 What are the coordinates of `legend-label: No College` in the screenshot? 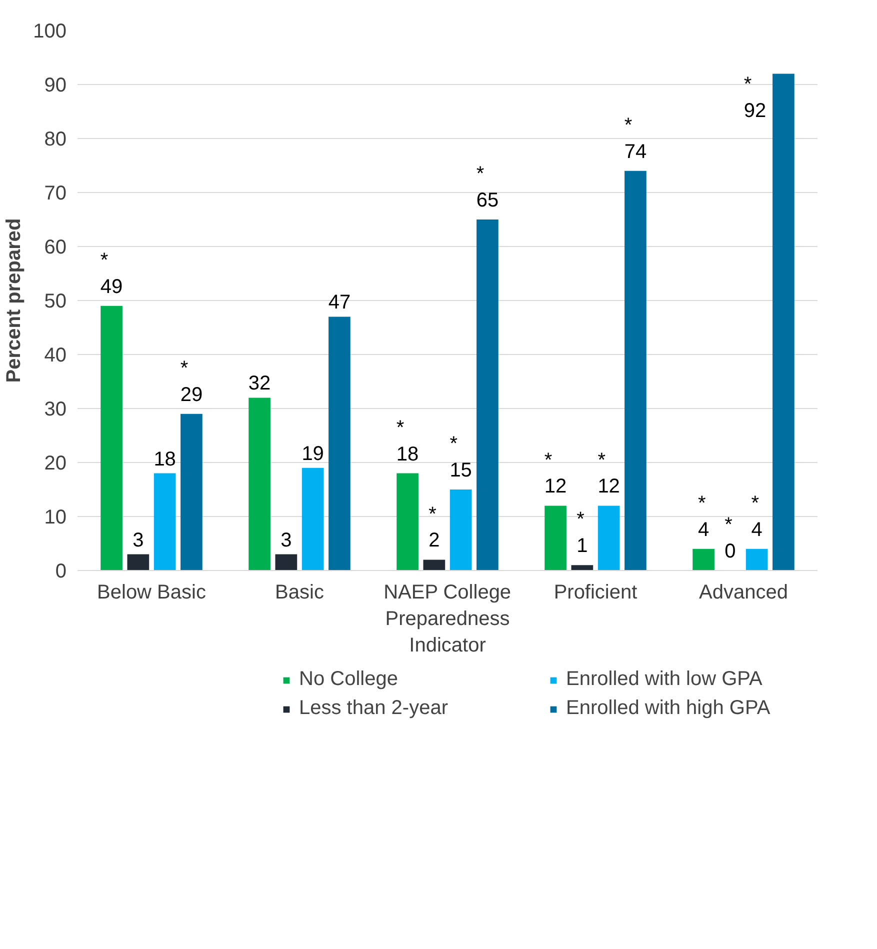 It's located at (349, 679).